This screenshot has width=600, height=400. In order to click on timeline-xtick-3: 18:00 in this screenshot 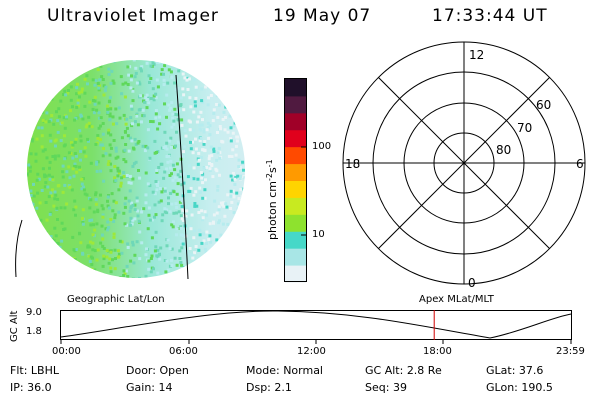, I will do `click(437, 351)`.